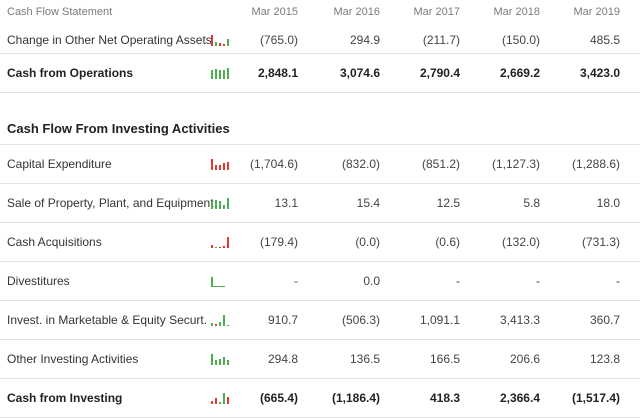  I want to click on row-value: 3,423.0, so click(599, 73).